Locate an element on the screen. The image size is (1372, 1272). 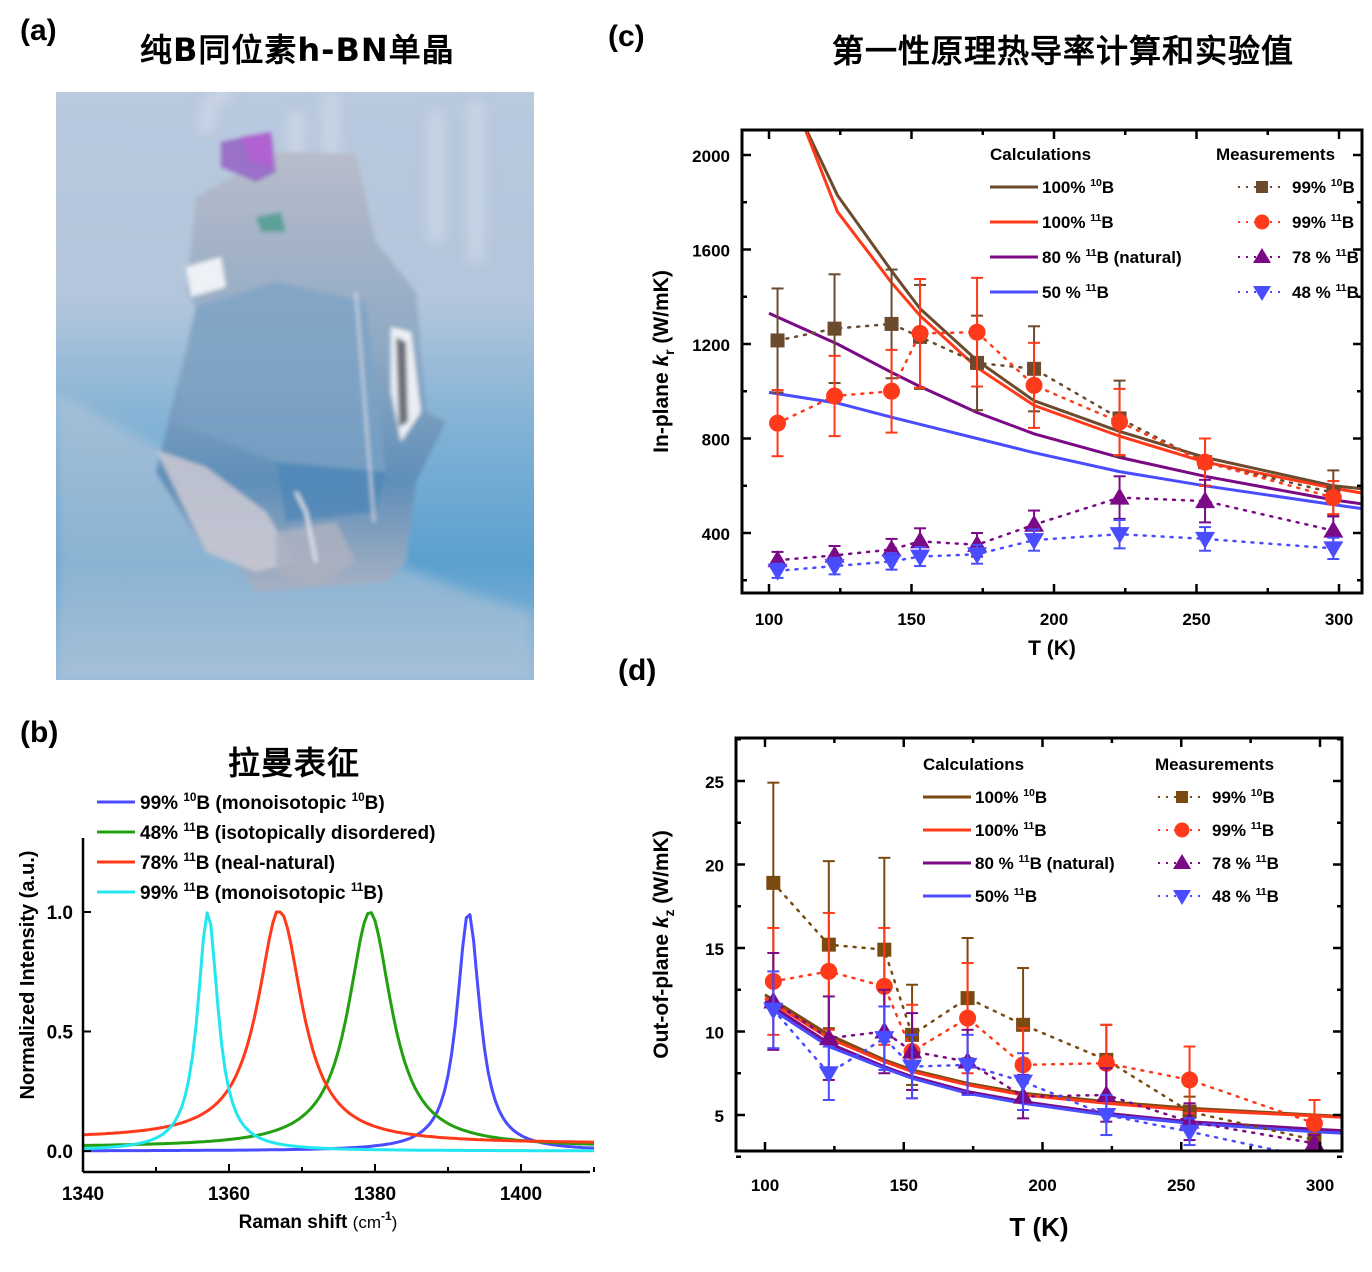
legend-label: 48% 11B (isotopically disordered) is located at coordinates (287, 832).